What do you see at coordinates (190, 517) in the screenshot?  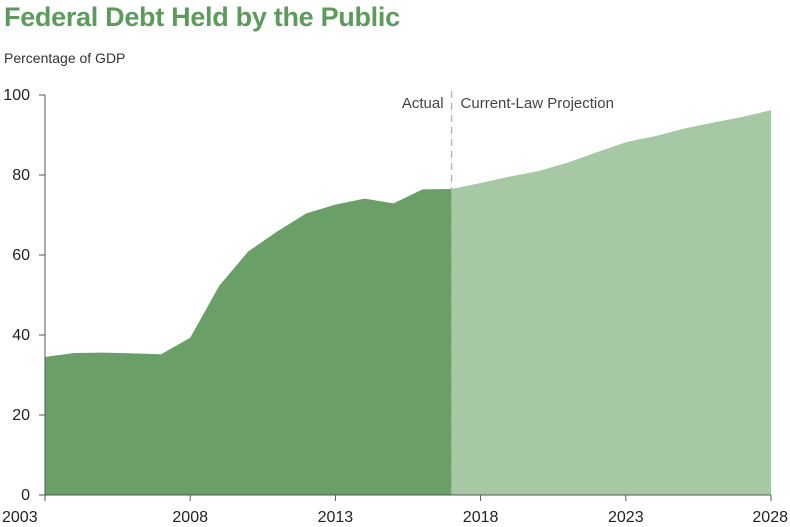 I see `x-tick-label: 2008` at bounding box center [190, 517].